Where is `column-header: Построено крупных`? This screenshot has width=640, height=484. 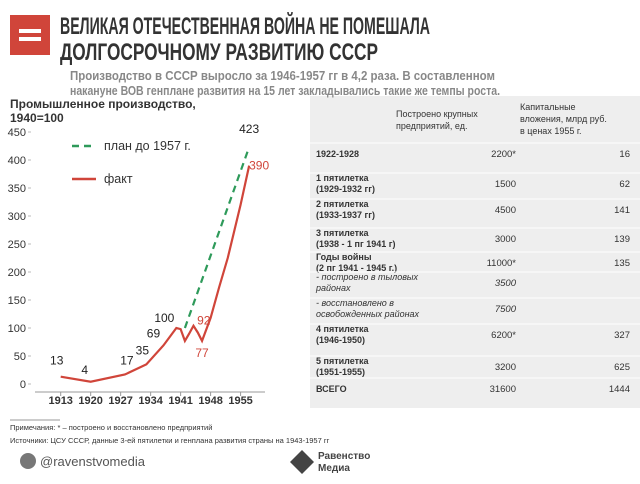 column-header: Построено крупных is located at coordinates (437, 114).